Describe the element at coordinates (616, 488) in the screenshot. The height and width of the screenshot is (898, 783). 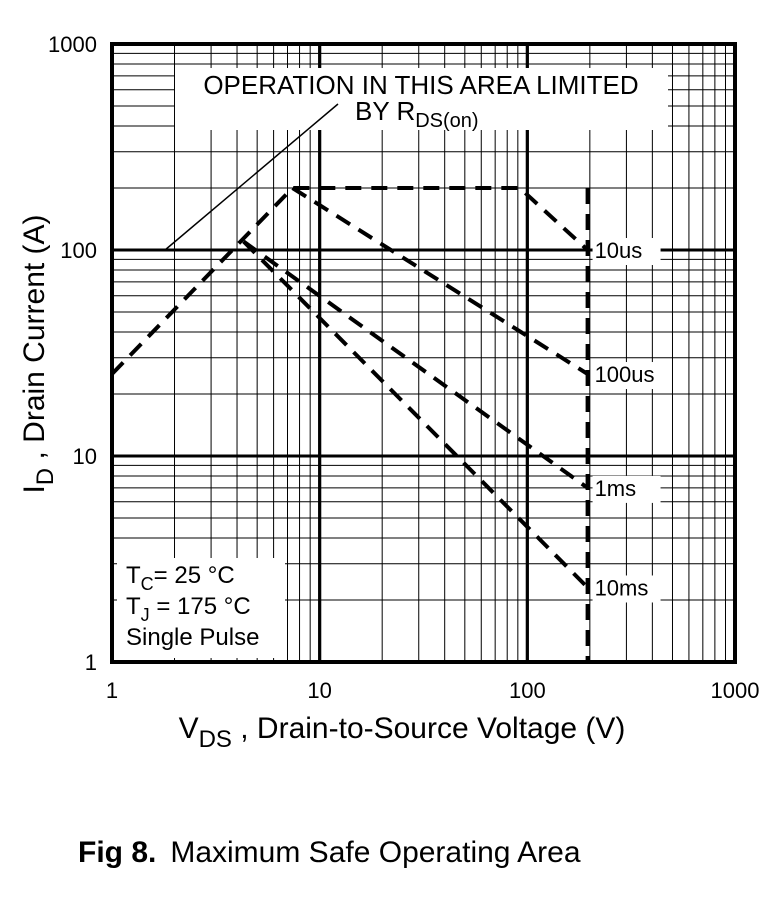
I see `curve-label-1ms: 1ms` at that location.